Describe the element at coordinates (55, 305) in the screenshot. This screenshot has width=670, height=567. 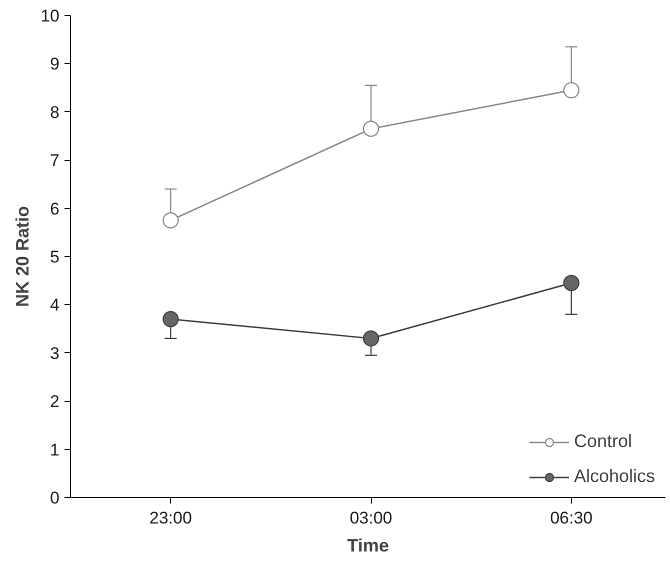
I see `y-tick-label: 4` at that location.